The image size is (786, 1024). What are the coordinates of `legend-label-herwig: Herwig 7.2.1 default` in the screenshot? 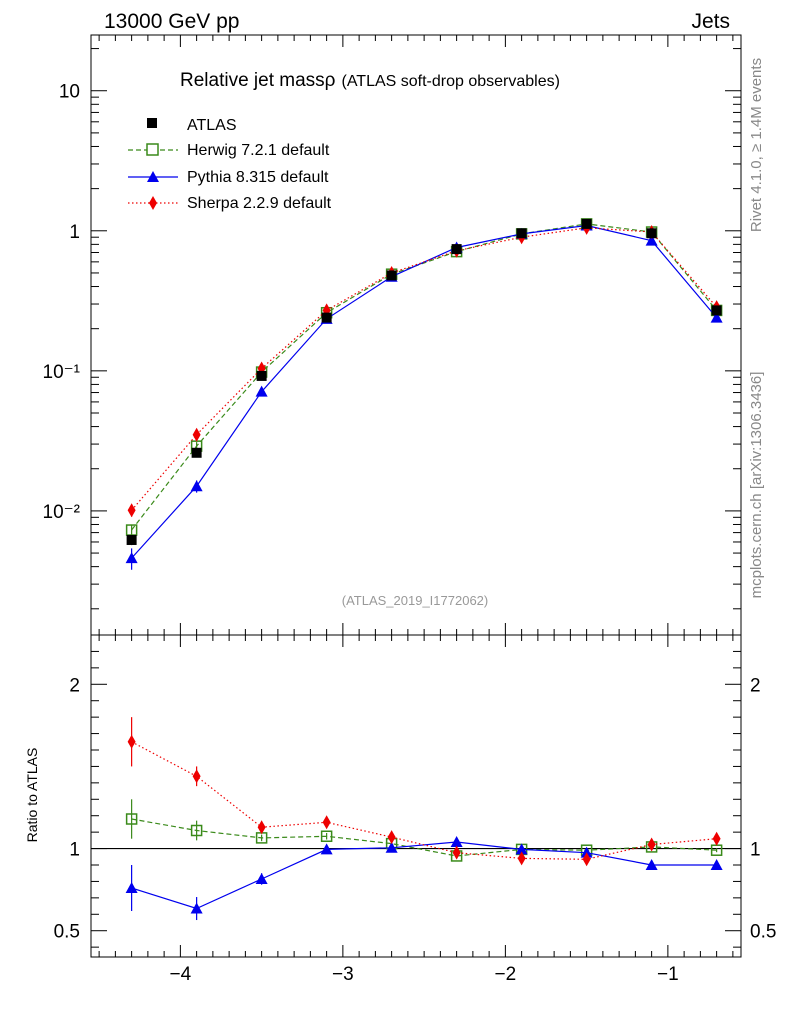 It's located at (258, 150).